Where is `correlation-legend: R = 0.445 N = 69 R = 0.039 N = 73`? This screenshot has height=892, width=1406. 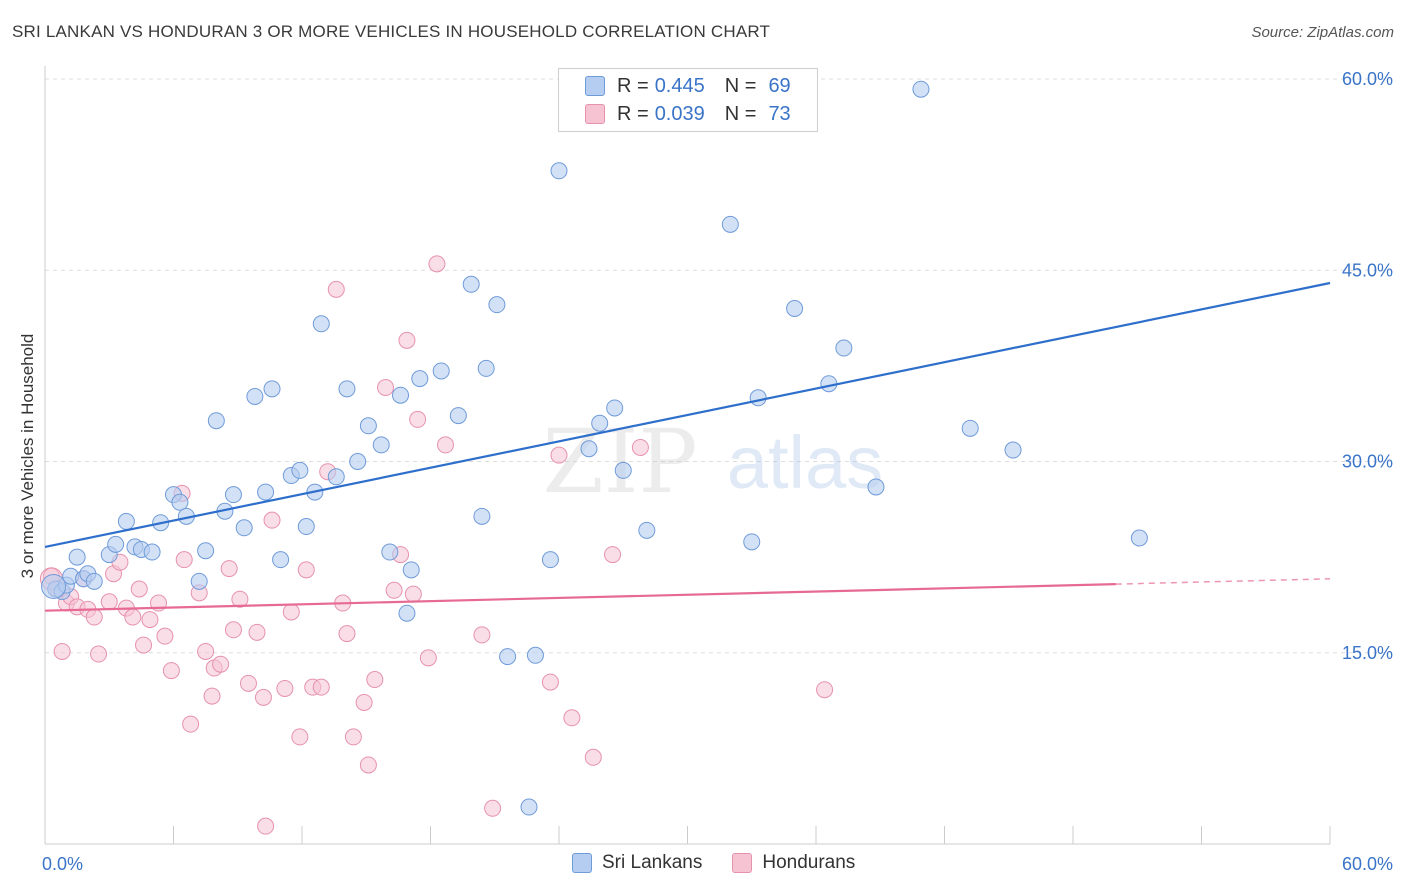 correlation-legend: R = 0.445 N = 69 R = 0.039 N = 73 is located at coordinates (688, 100).